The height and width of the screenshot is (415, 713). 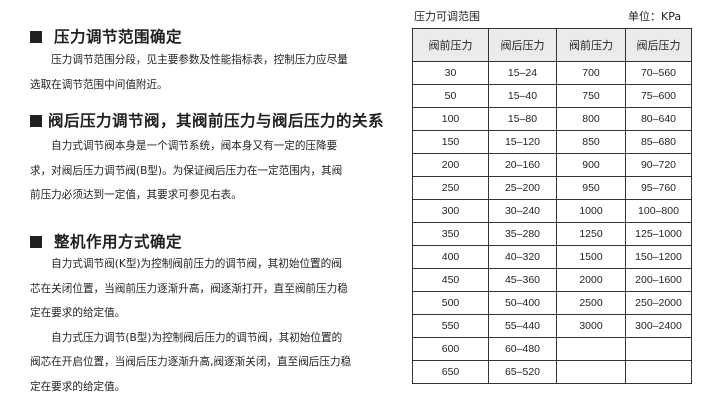 I want to click on table-row: 300 30–240 1000 100–800, so click(x=552, y=211).